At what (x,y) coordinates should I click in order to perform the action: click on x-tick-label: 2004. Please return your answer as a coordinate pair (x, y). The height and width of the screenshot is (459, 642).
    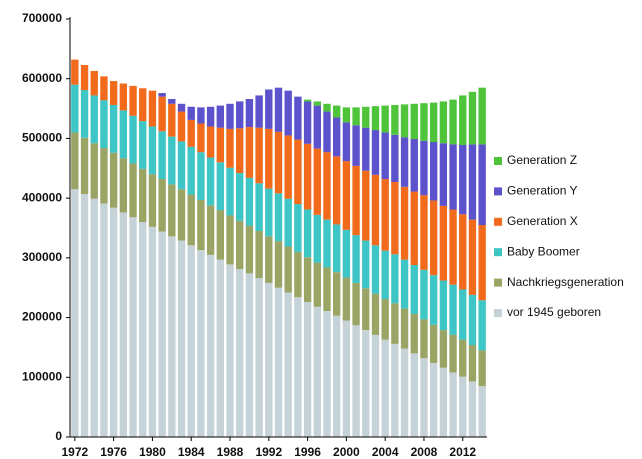
    Looking at the image, I should click on (385, 452).